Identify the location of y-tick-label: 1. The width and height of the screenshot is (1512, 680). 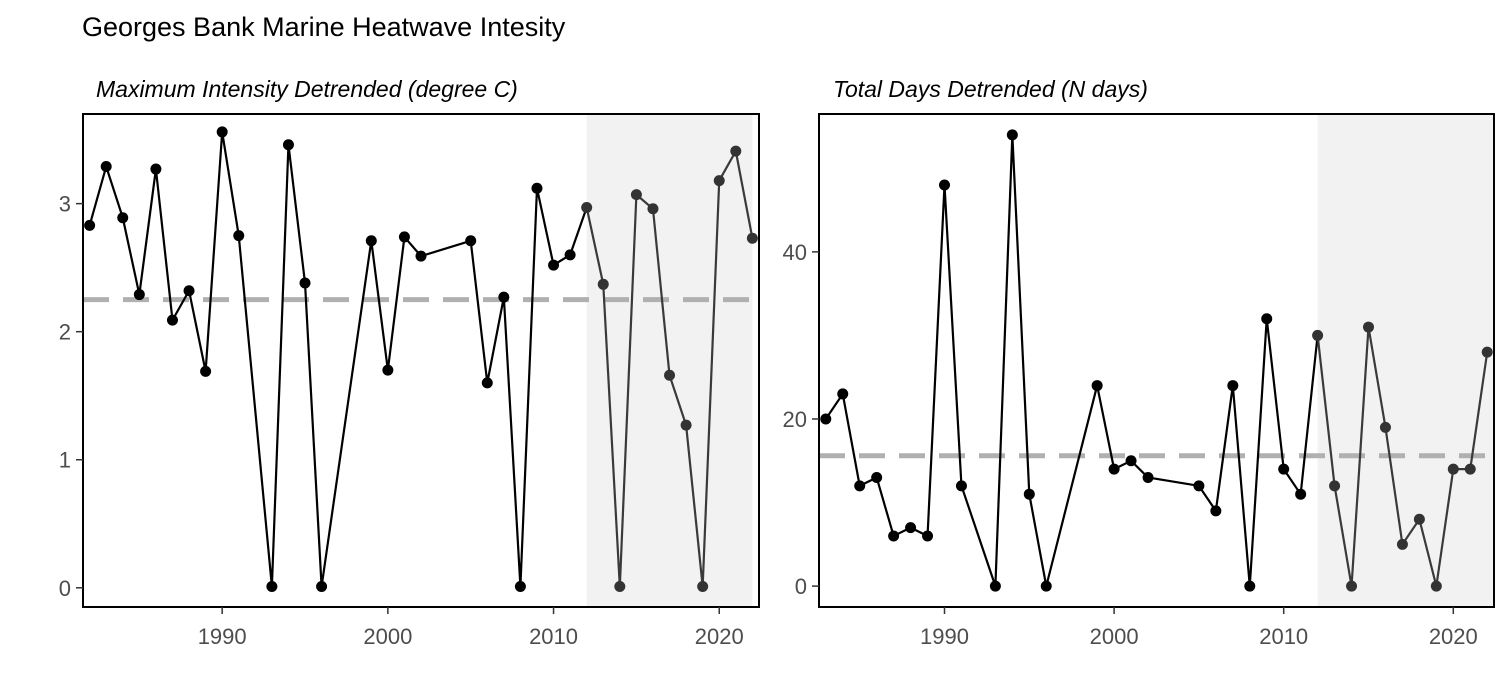
(65, 460).